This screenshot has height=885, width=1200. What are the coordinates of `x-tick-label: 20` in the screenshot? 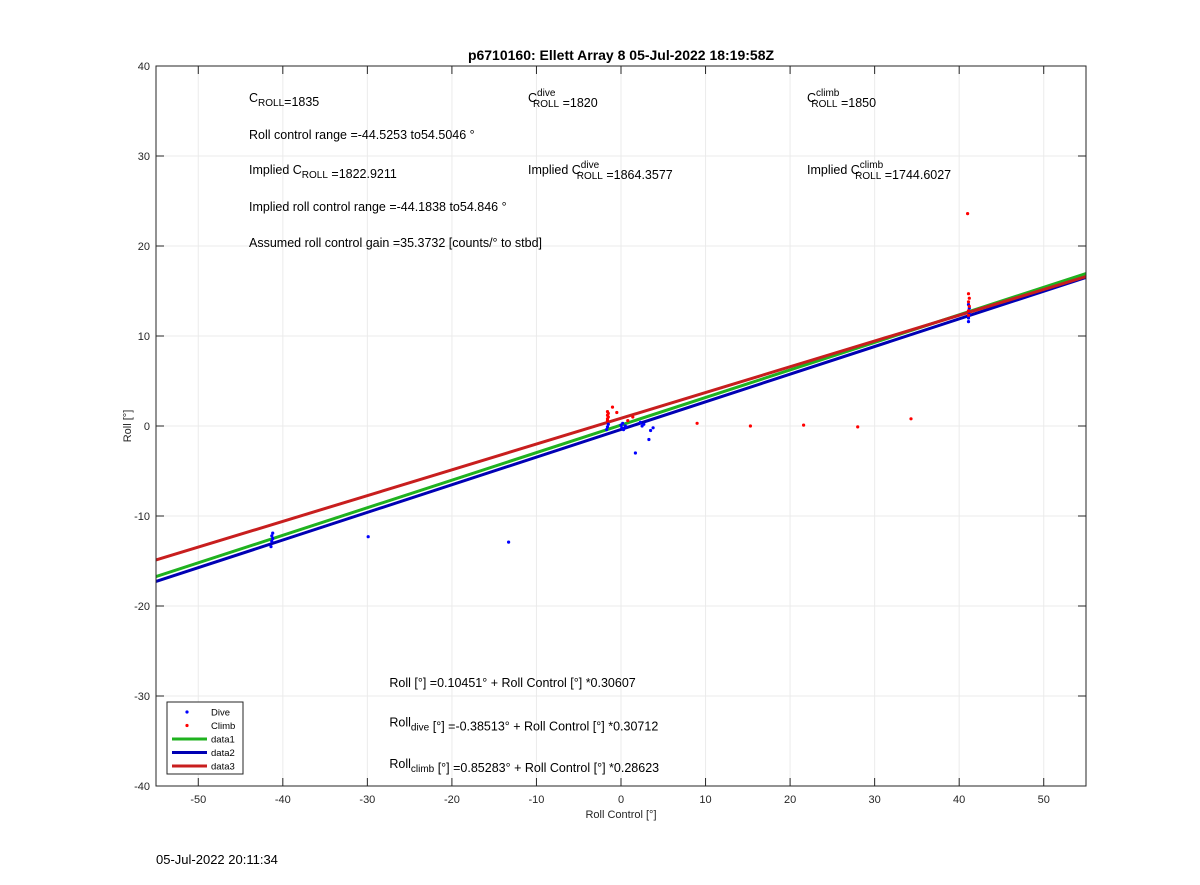 It's located at (790, 800).